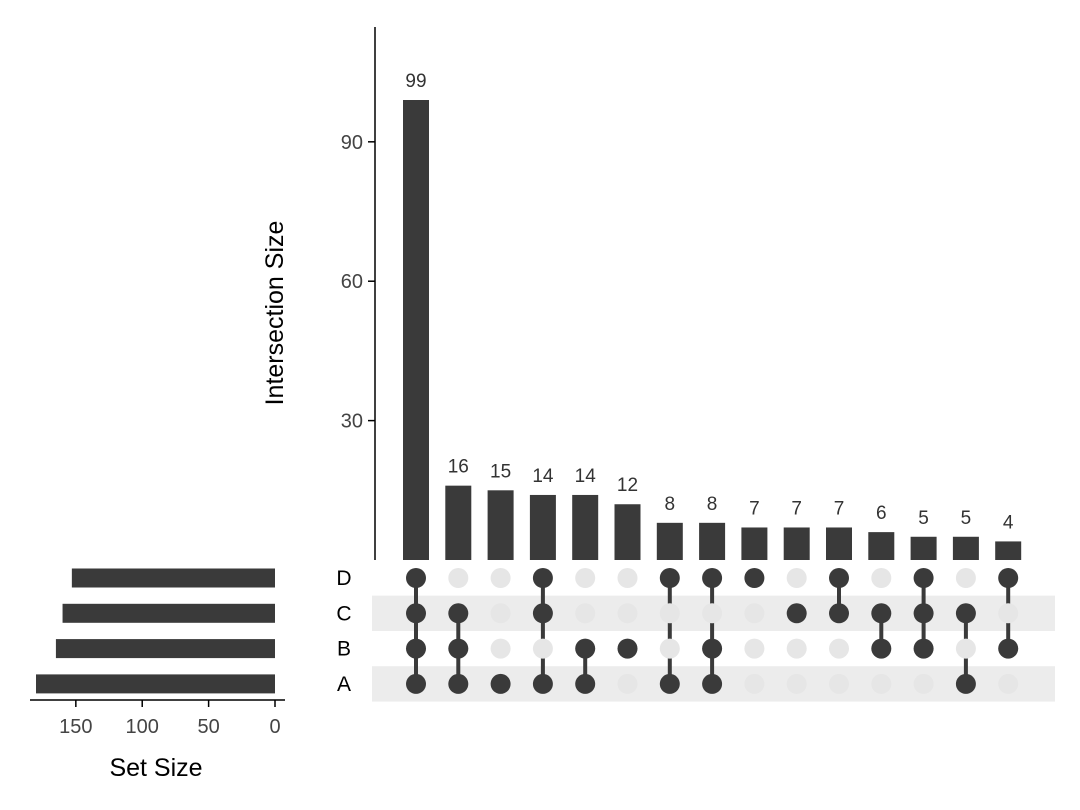  I want to click on set-size-bars, so click(155, 631).